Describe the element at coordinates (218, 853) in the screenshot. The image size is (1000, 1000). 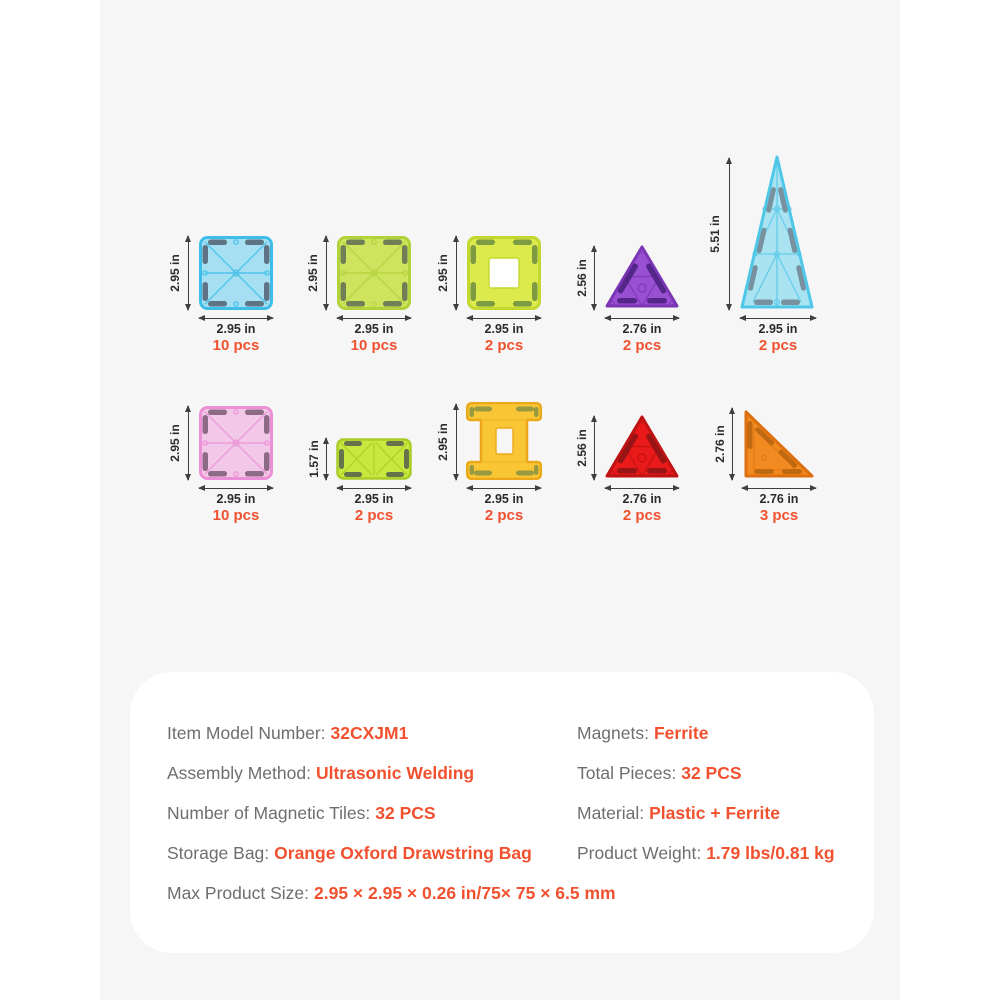
I see `spec-label: Storage Bag:` at that location.